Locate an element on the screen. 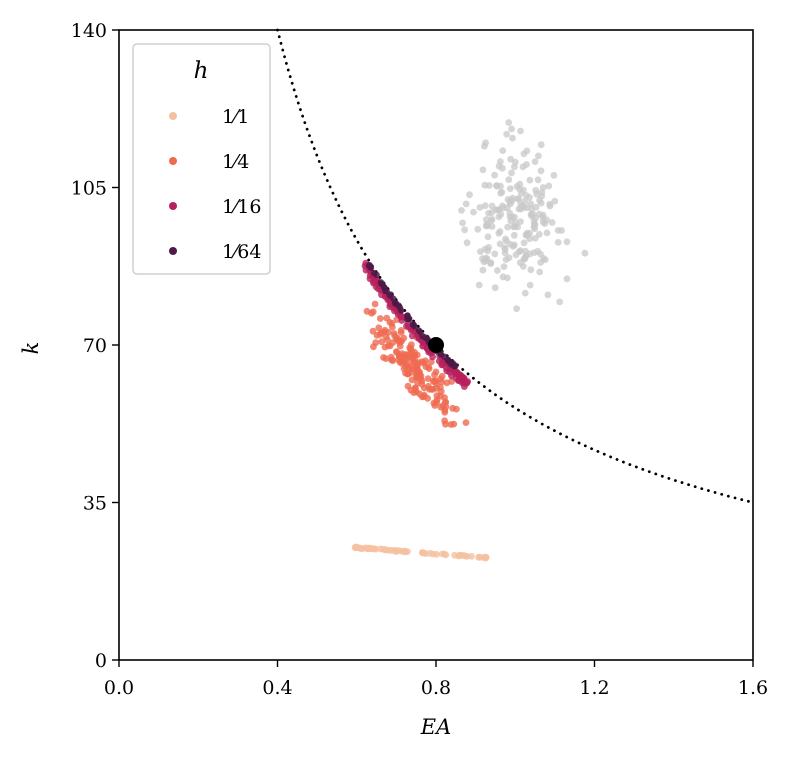 The image size is (792, 763). legend-items: 1⁄1 1⁄4 1⁄16 1⁄64 is located at coordinates (215, 184).